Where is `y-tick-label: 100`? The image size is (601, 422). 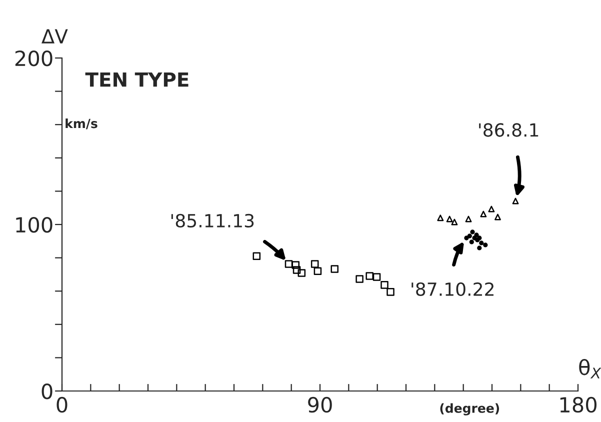
y-tick-label: 100 is located at coordinates (34, 224).